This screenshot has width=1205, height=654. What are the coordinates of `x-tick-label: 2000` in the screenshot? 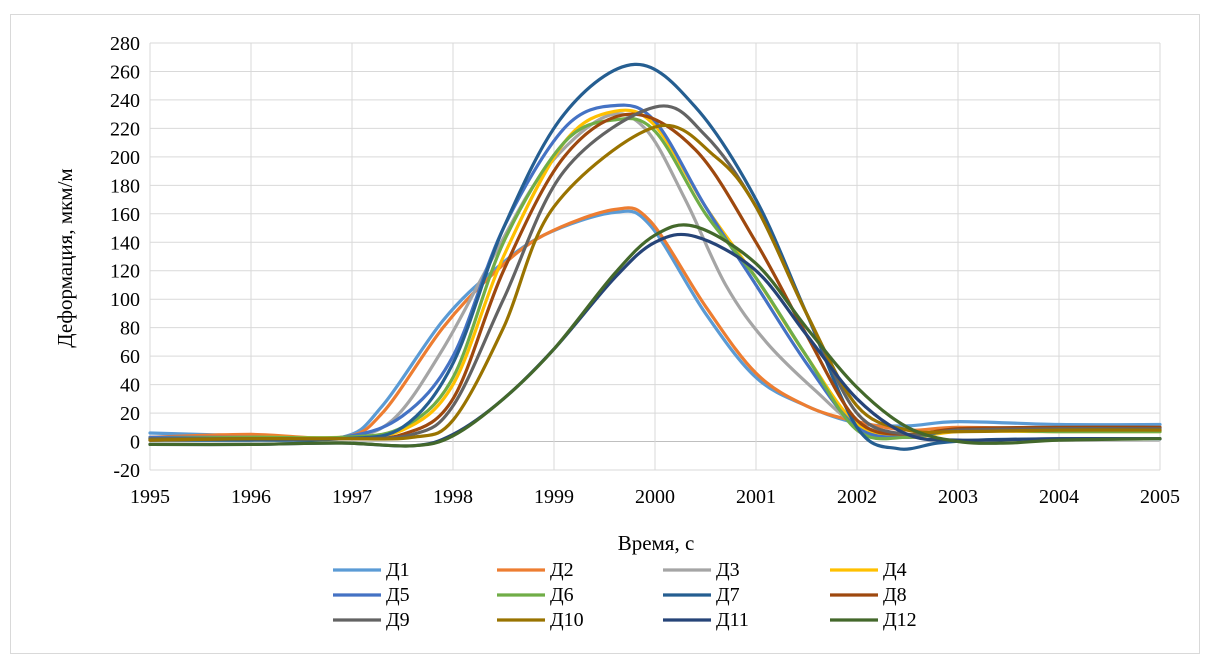 It's located at (655, 497).